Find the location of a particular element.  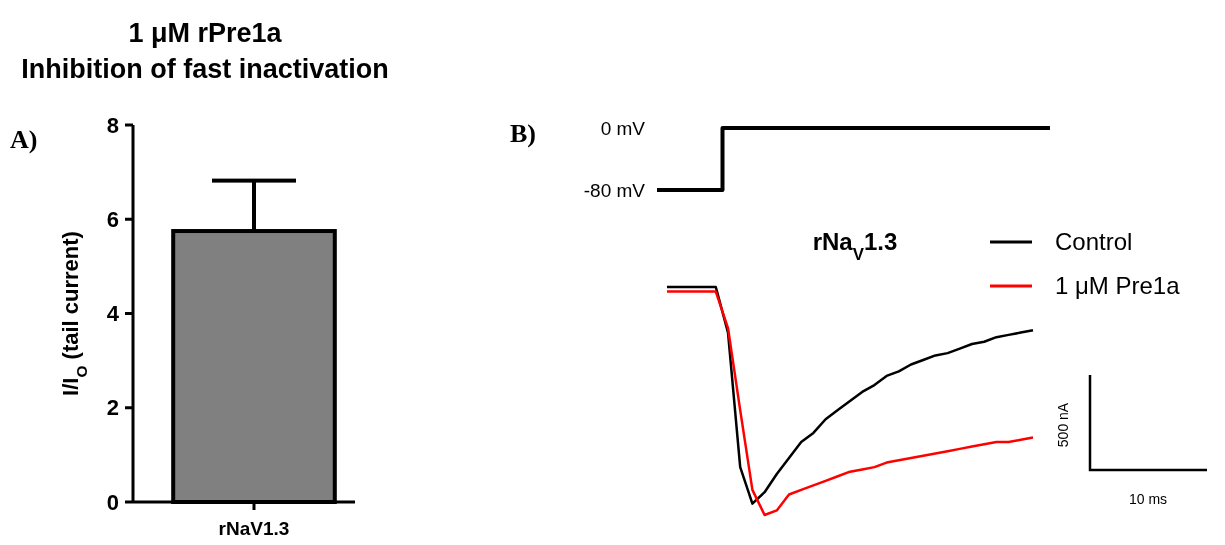

legend-label: Control is located at coordinates (1094, 242).